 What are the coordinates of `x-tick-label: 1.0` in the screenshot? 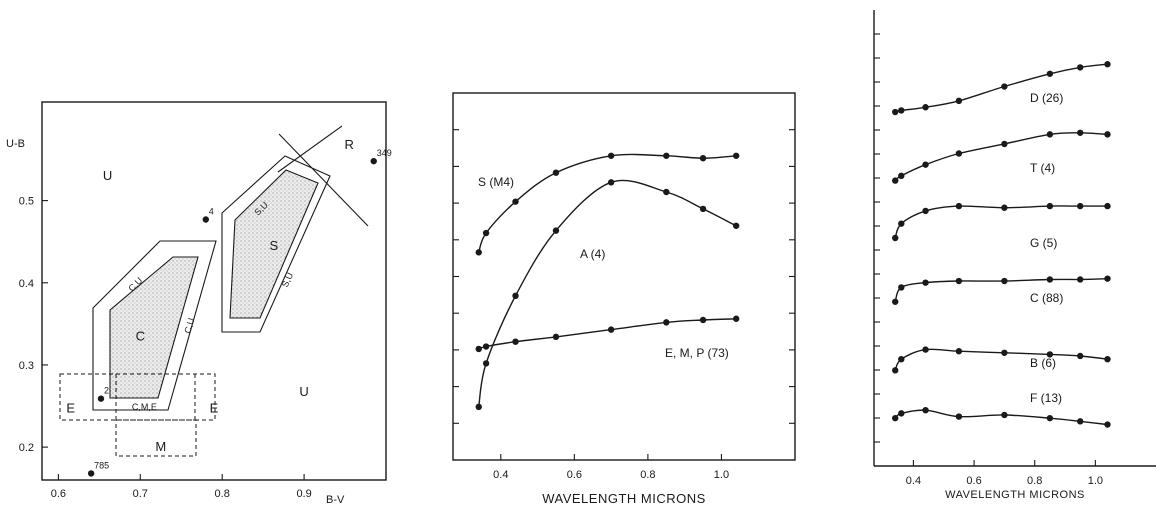 It's located at (721, 475).